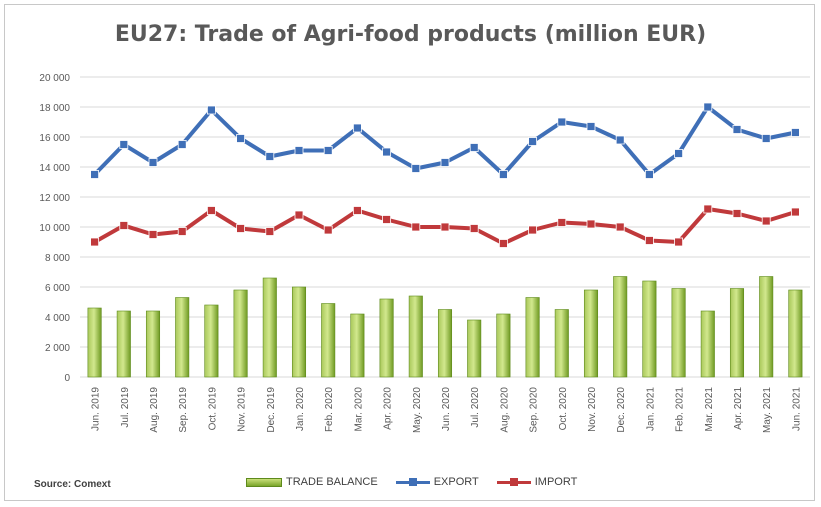 The height and width of the screenshot is (507, 821). What do you see at coordinates (796, 409) in the screenshot?
I see `x-tick-label: Jun. 2021` at bounding box center [796, 409].